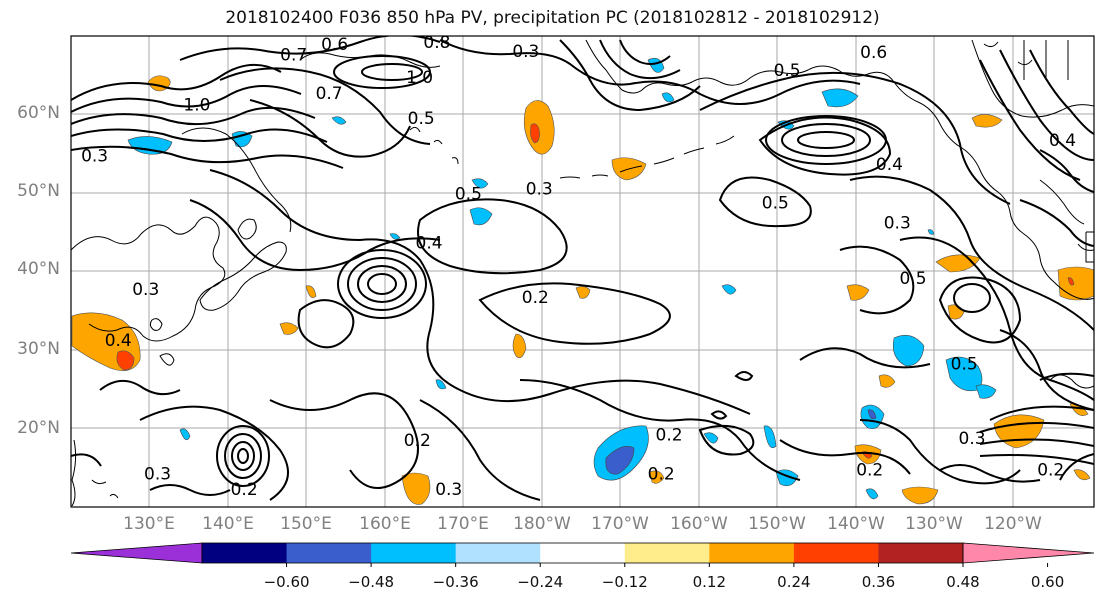 Image resolution: width=1105 pixels, height=601 pixels. I want to click on lon-label-130e: 130°E, so click(149, 524).